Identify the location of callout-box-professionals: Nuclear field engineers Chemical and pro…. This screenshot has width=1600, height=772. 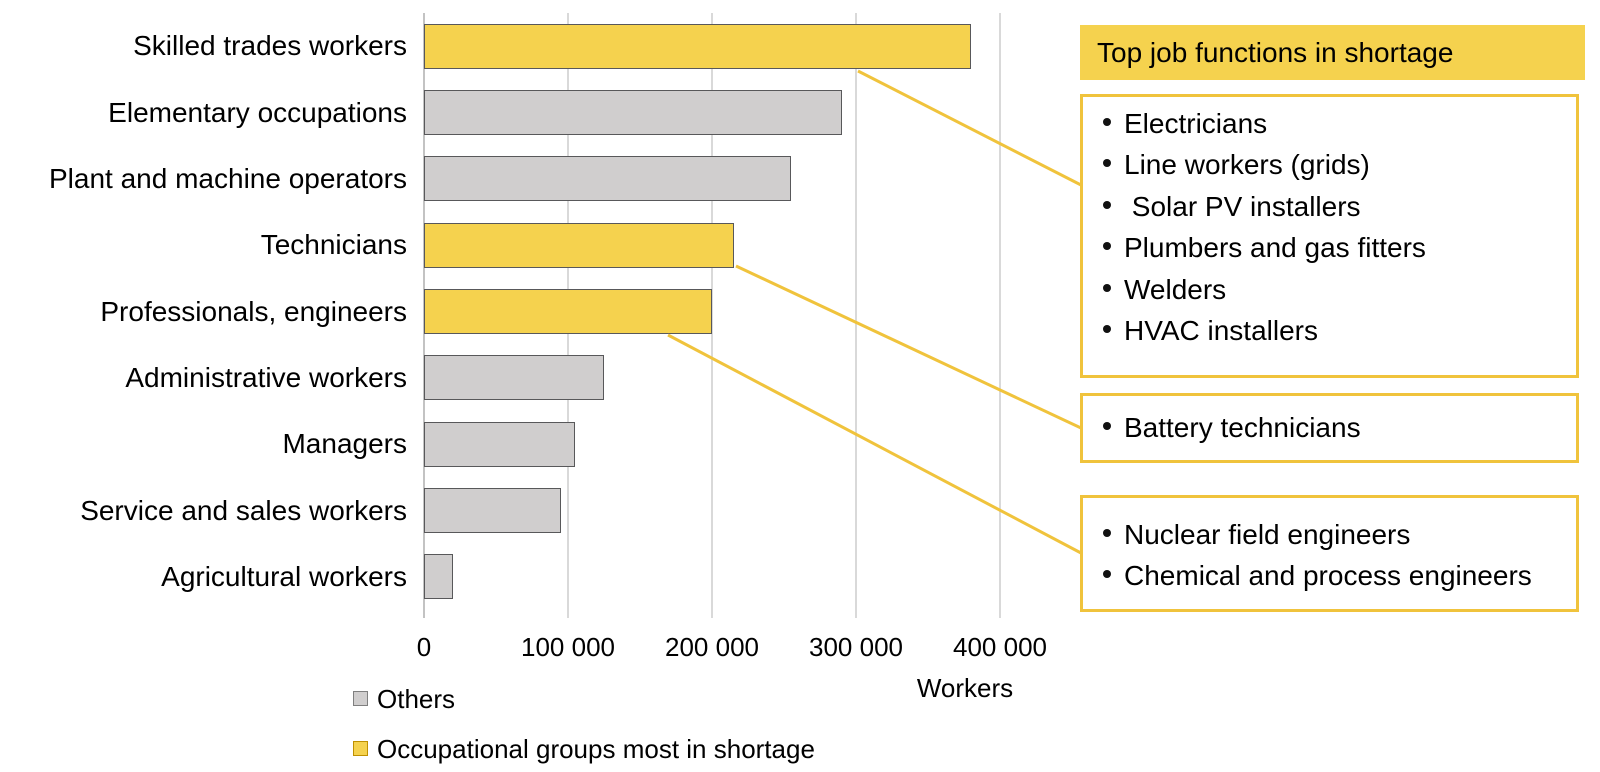
(1329, 553).